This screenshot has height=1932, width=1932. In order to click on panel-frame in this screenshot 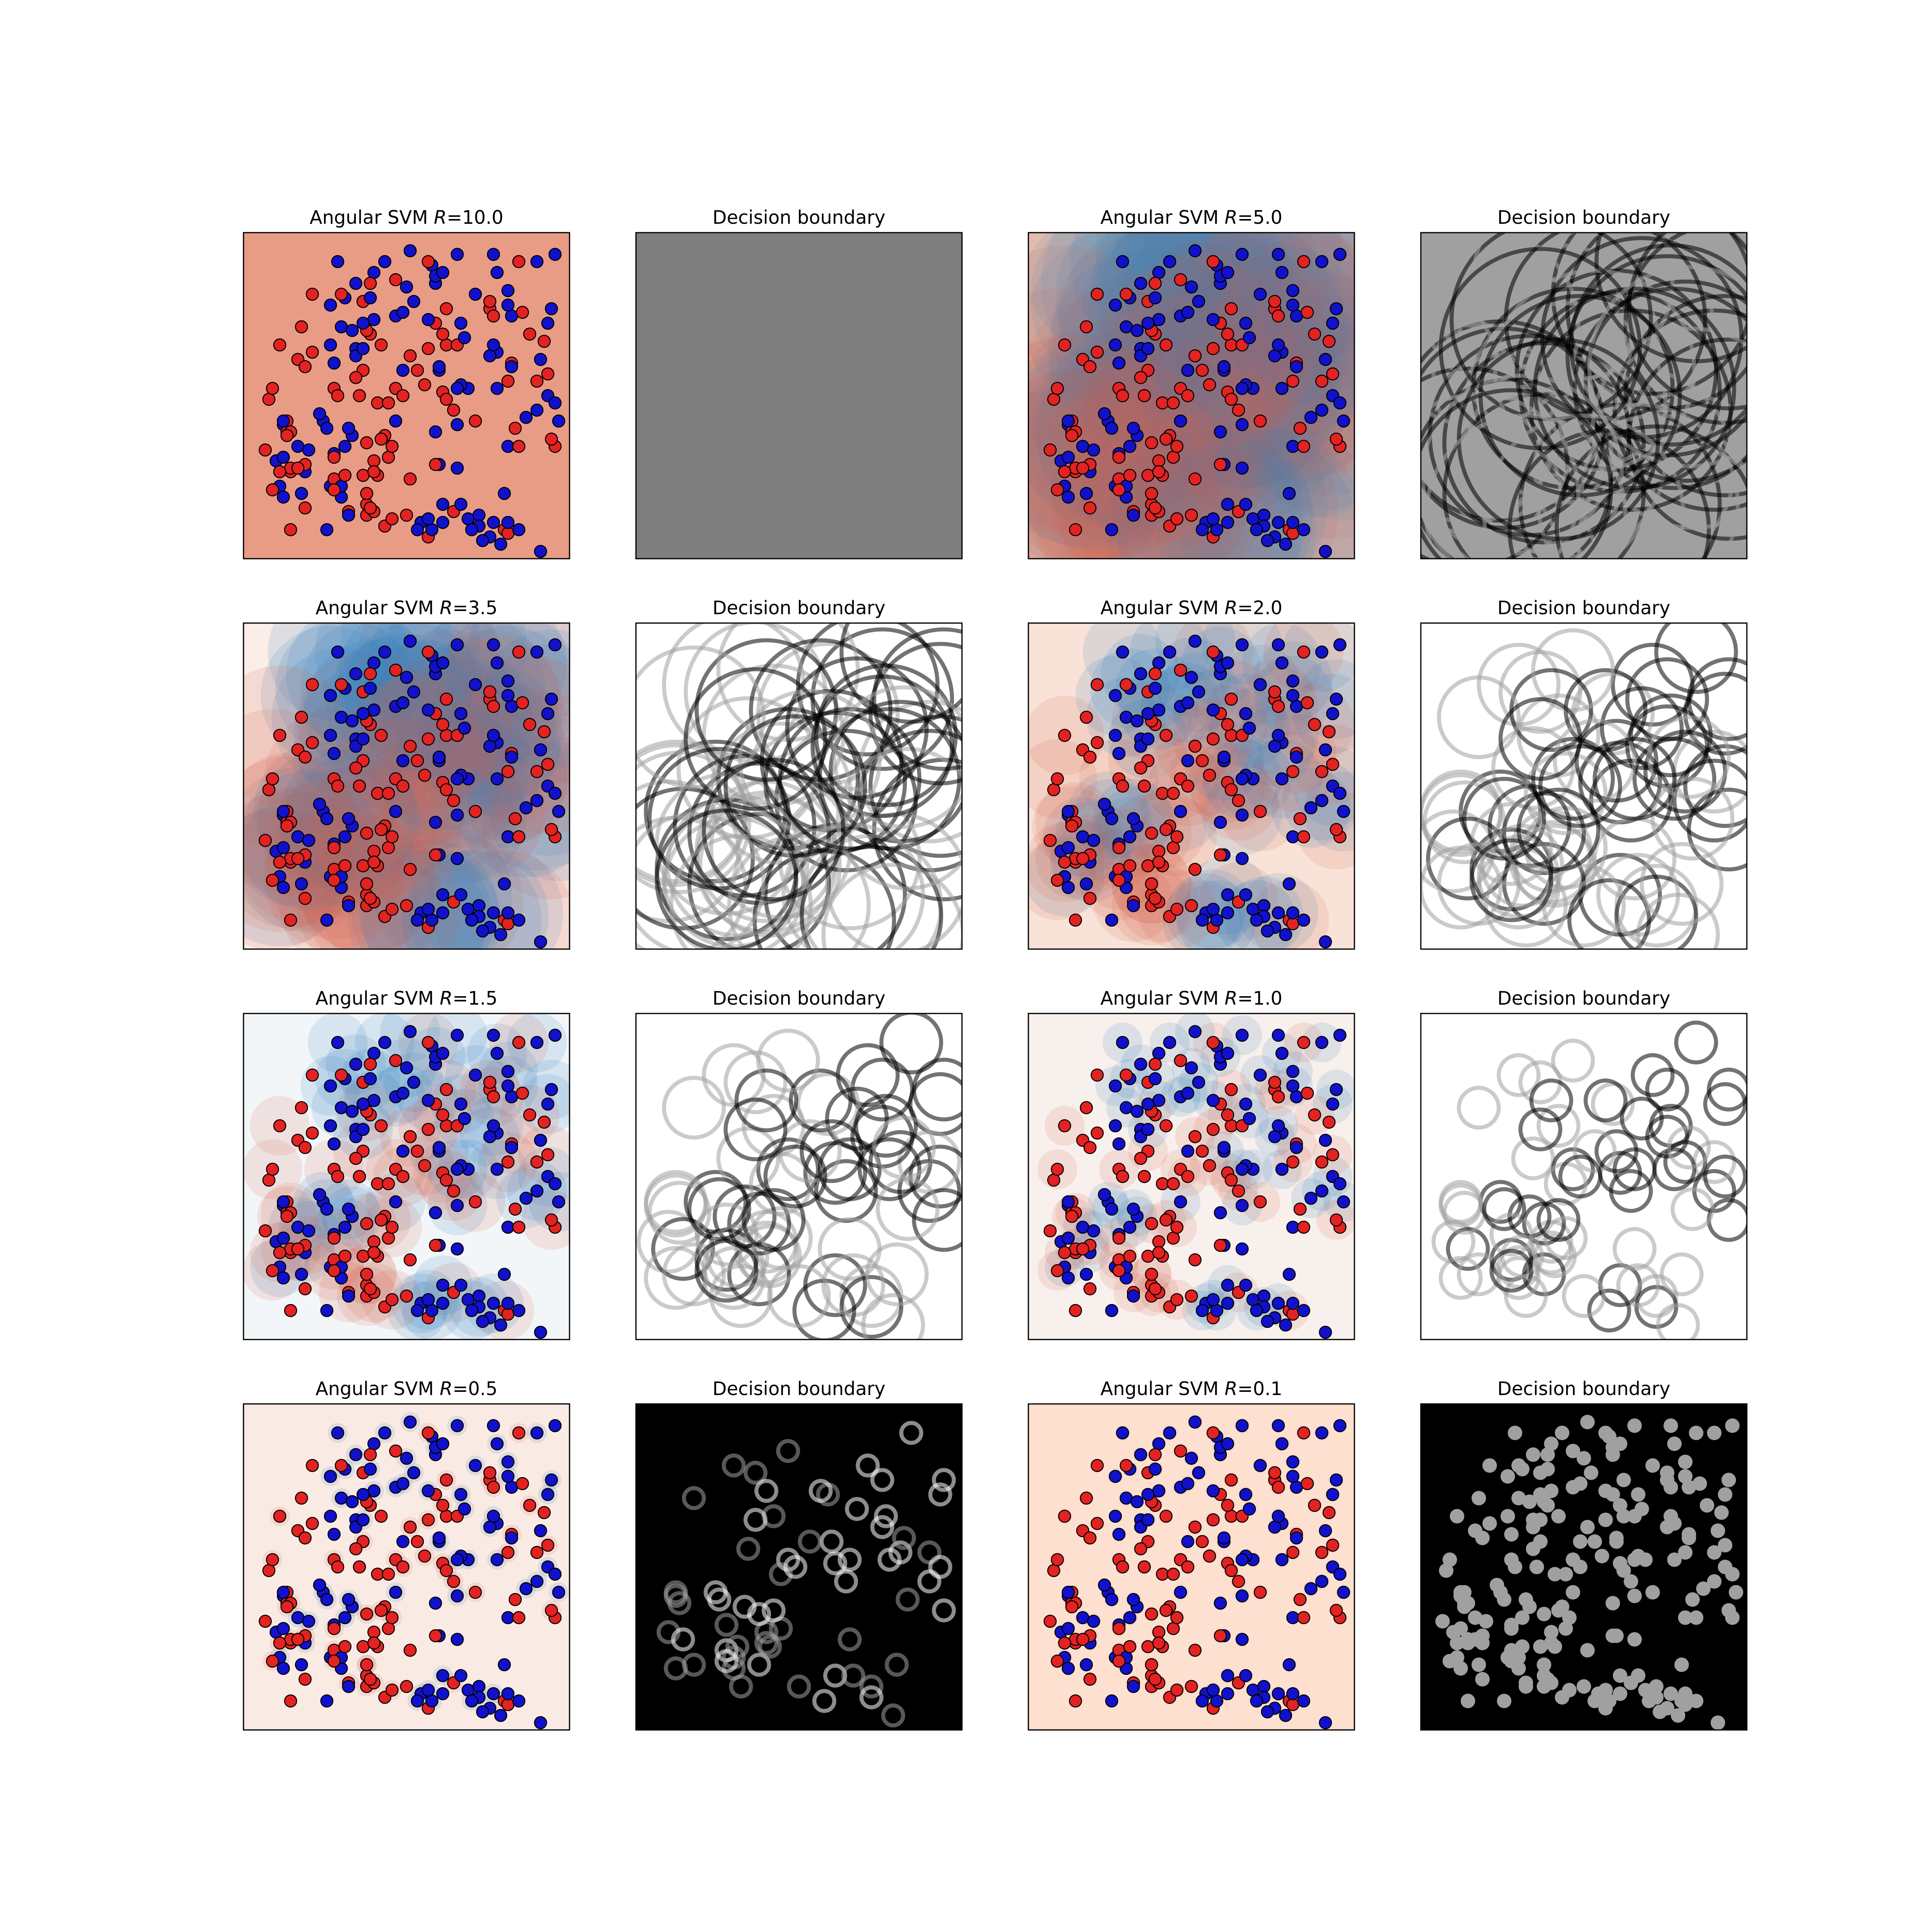, I will do `click(799, 1567)`.